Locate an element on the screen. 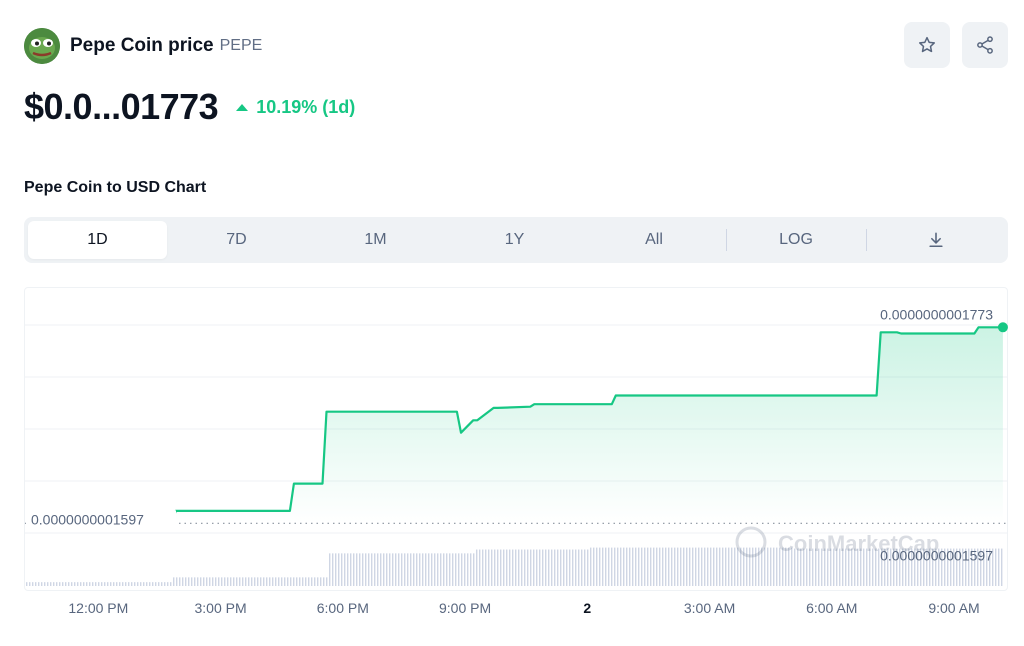  download-icon is located at coordinates (936, 240).